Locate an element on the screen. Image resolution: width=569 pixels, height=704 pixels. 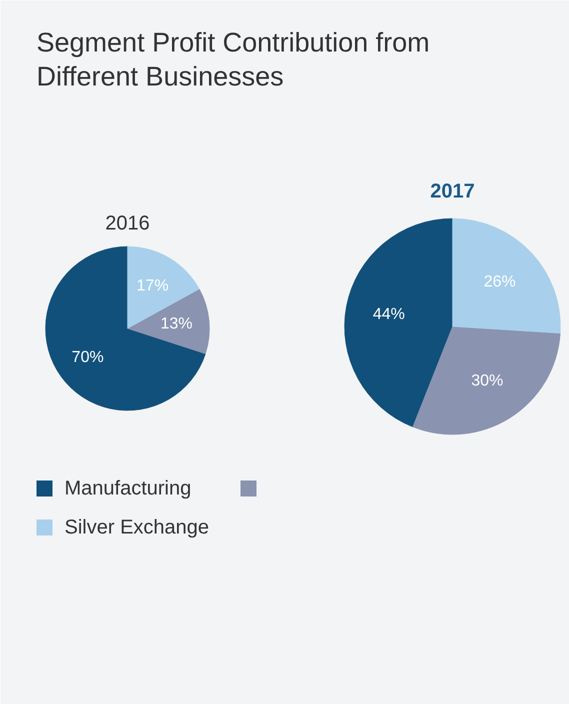
chart-title: Segment Profit Contribution from Different Businesses is located at coordinates (233, 60).